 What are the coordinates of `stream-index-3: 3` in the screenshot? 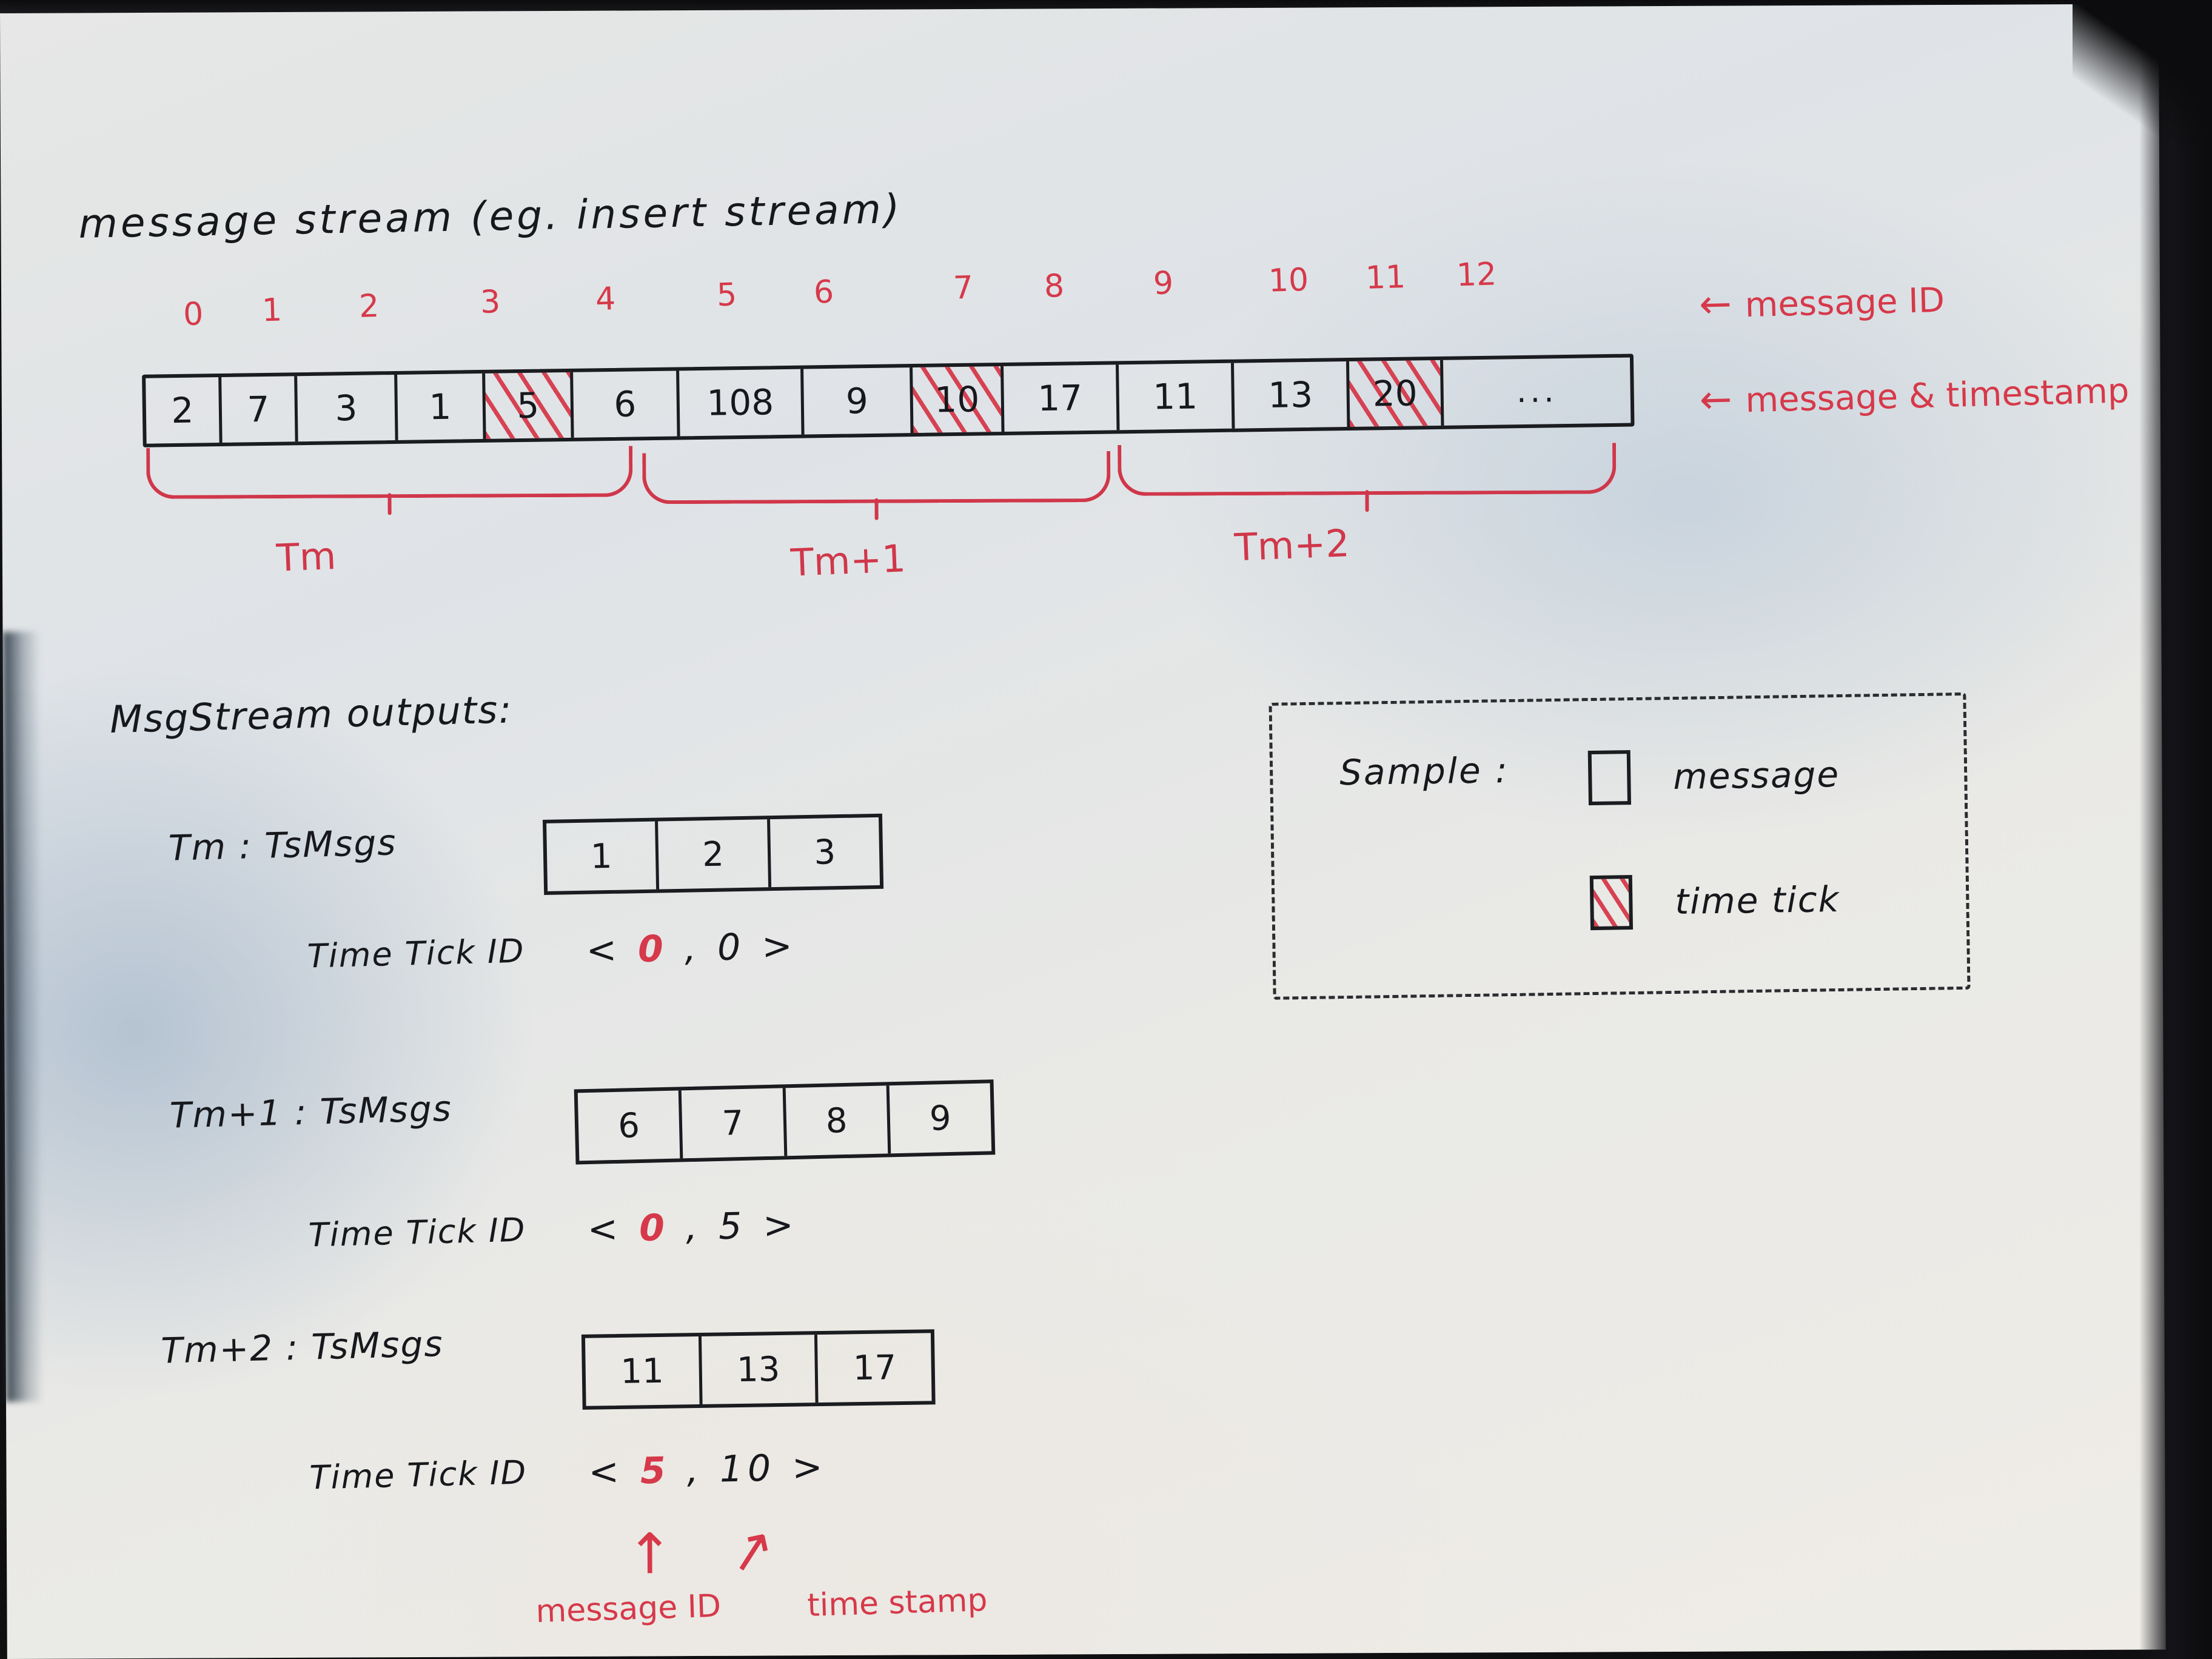 It's located at (491, 302).